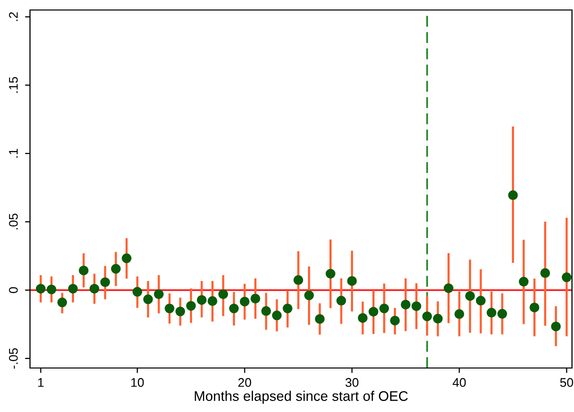 The width and height of the screenshot is (574, 412). Describe the element at coordinates (13, 16) in the screenshot. I see `y-tick-label: .2` at that location.